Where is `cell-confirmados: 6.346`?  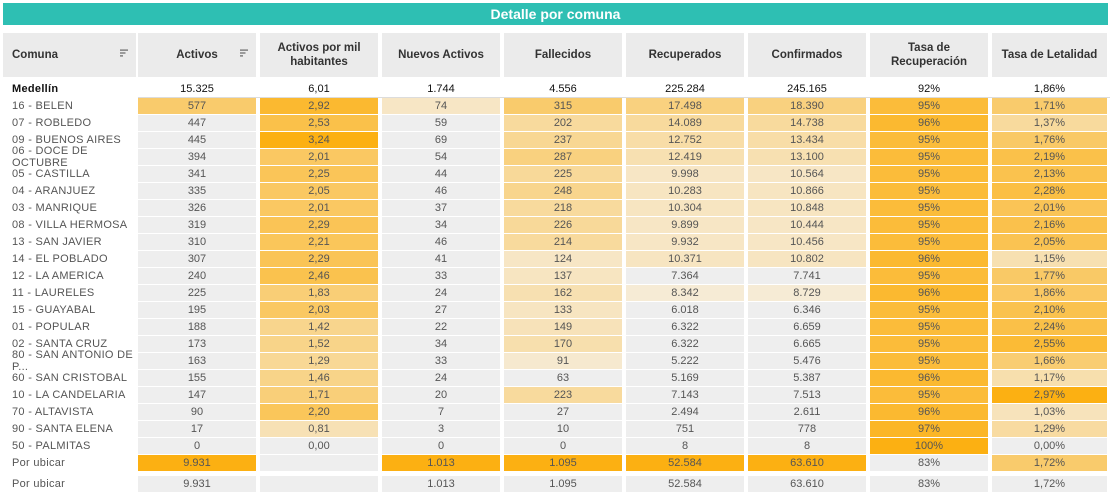 cell-confirmados: 6.346 is located at coordinates (807, 310).